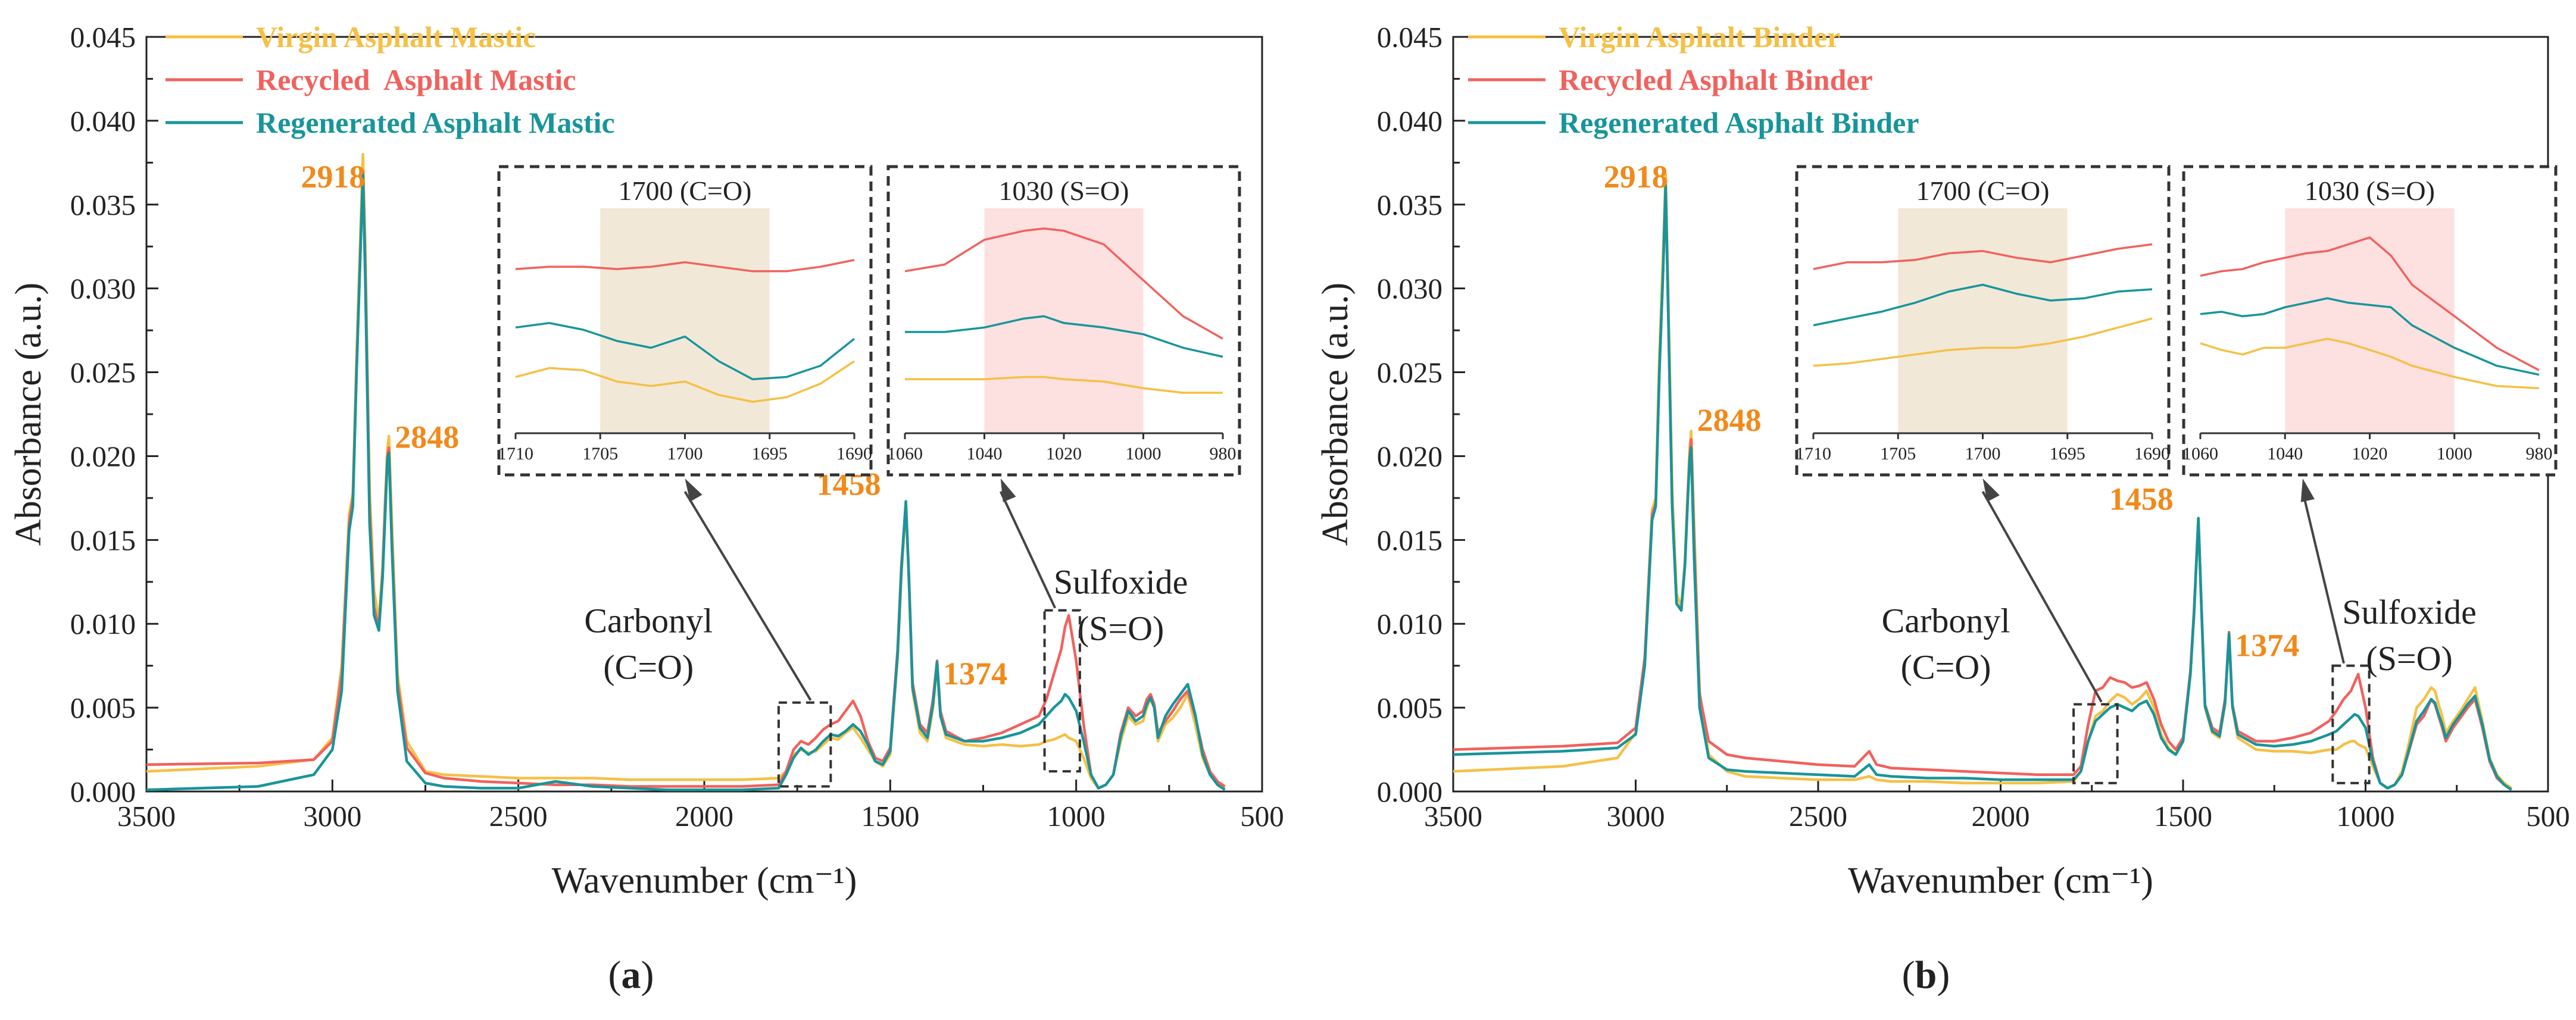 Image resolution: width=2576 pixels, height=1020 pixels. Describe the element at coordinates (518, 816) in the screenshot. I see `x-tick-label: 2500` at that location.